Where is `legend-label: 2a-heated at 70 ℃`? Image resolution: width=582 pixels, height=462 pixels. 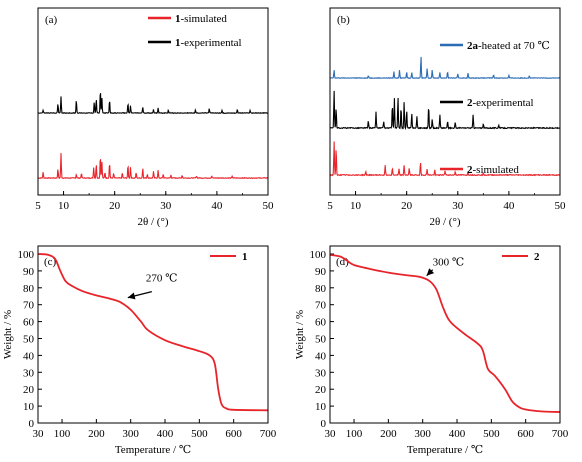 legend-label: 2a-heated at 70 ℃ is located at coordinates (508, 46).